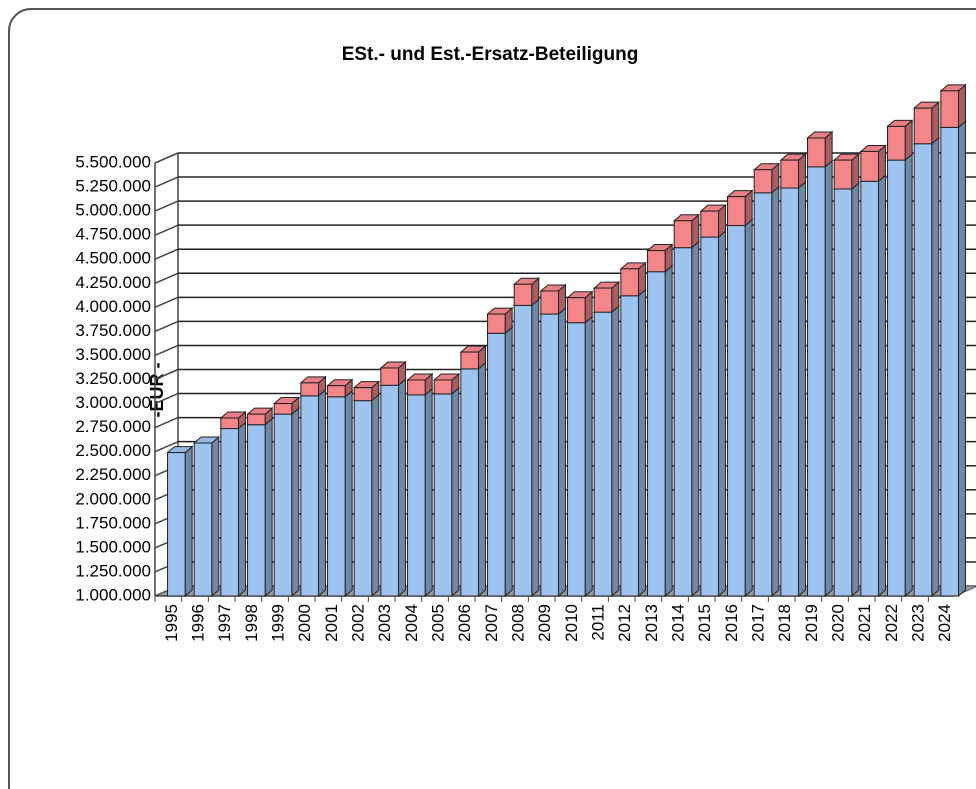 Image resolution: width=976 pixels, height=789 pixels. I want to click on x-tick-label: 2019, so click(811, 623).